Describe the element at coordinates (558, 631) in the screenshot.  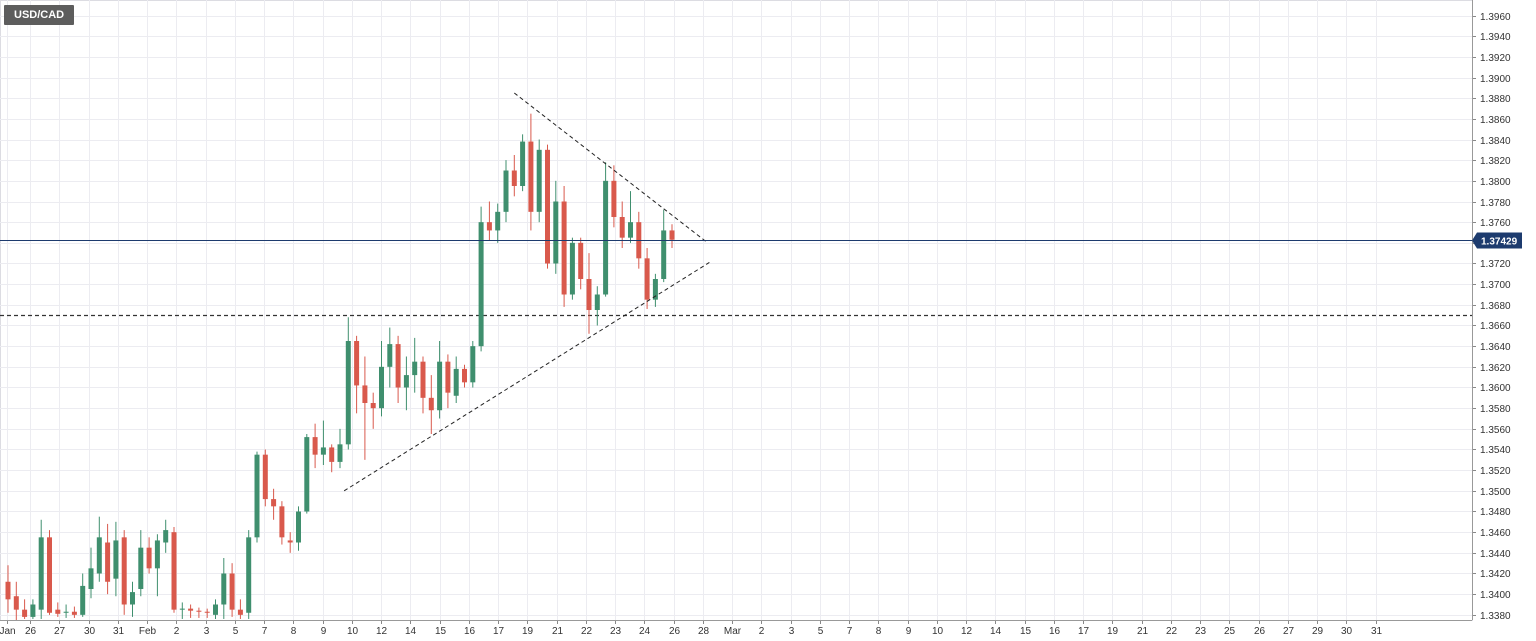
I see `x-tick-label: 21` at that location.